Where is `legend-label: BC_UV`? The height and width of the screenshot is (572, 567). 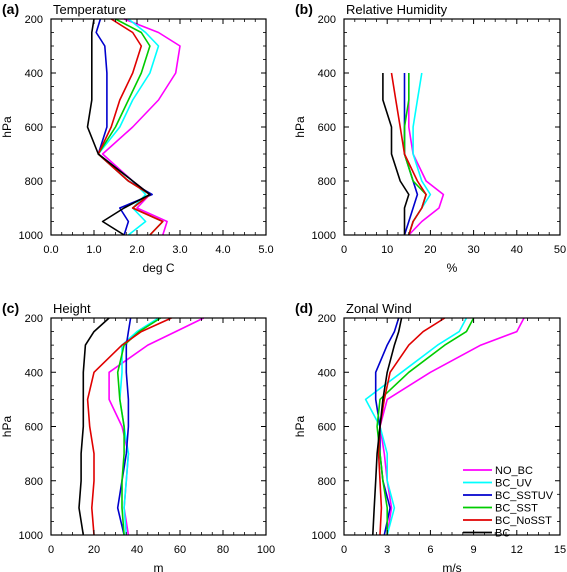
legend-label: BC_UV is located at coordinates (513, 484).